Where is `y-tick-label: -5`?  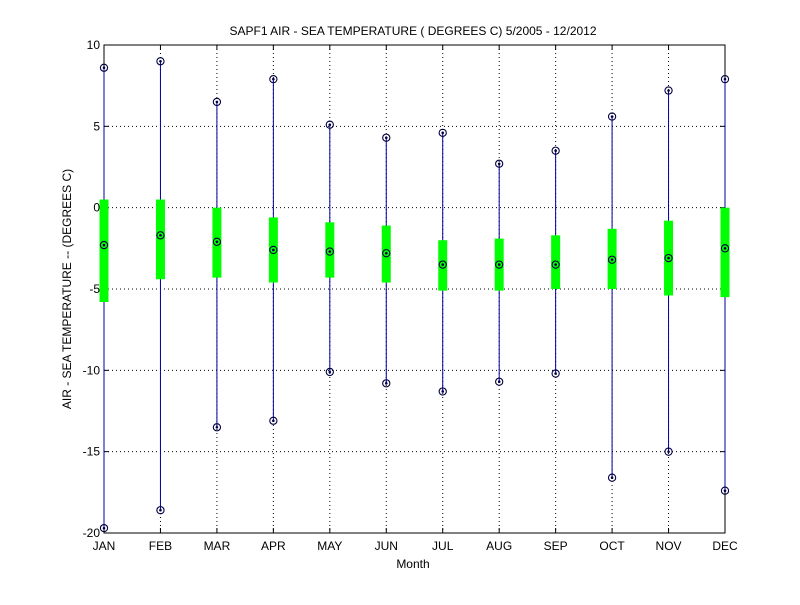 y-tick-label: -5 is located at coordinates (94, 289).